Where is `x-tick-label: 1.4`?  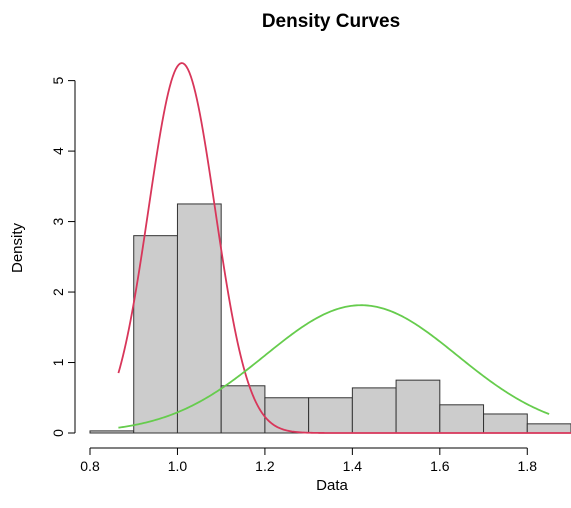
x-tick-label: 1.4 is located at coordinates (353, 466).